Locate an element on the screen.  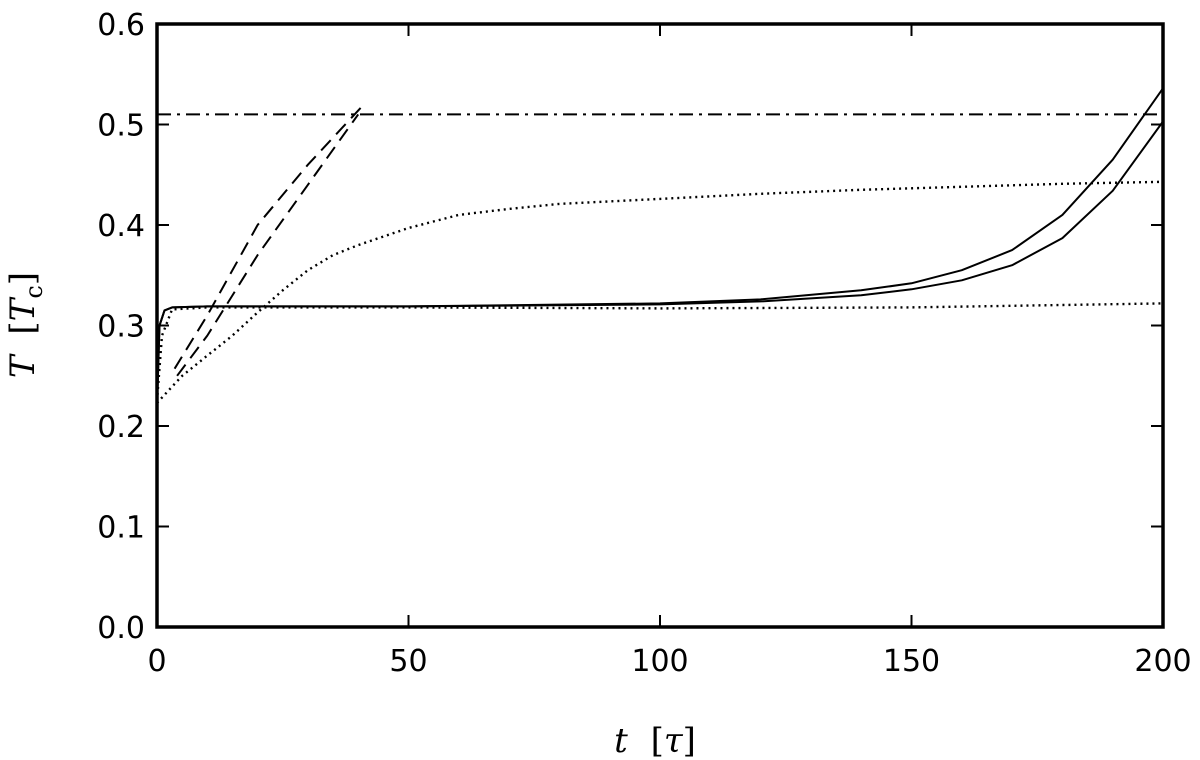
y-tick-label: 0.1 is located at coordinates (121, 528).